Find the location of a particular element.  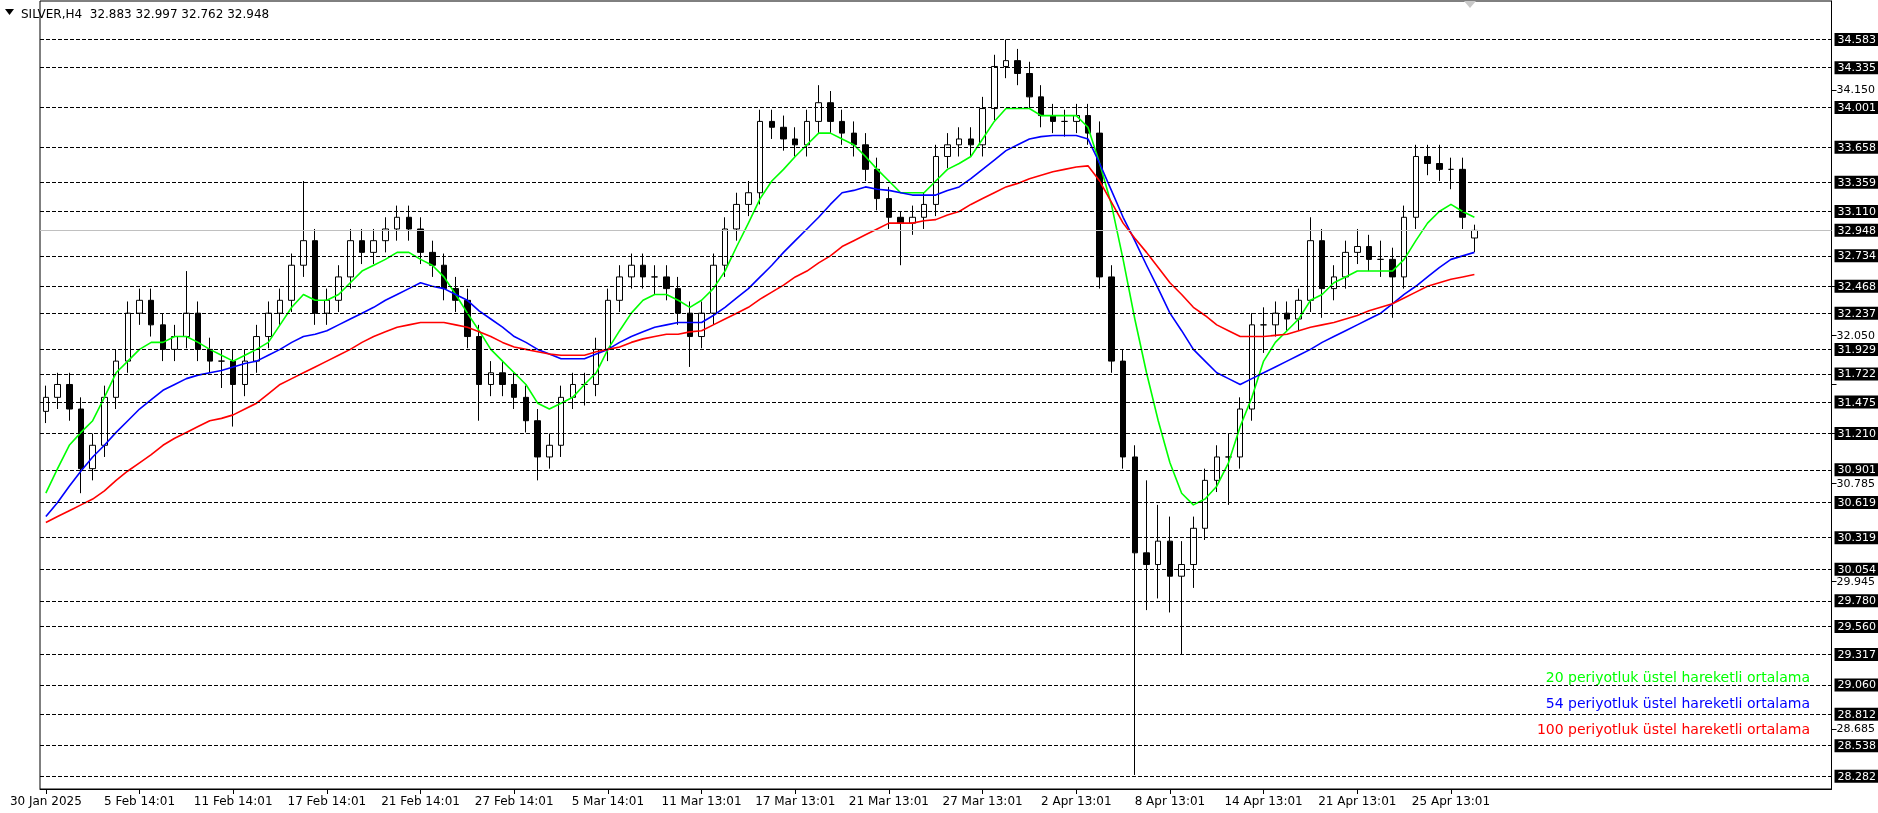

ref-line-label: 28.282 is located at coordinates (1857, 776).